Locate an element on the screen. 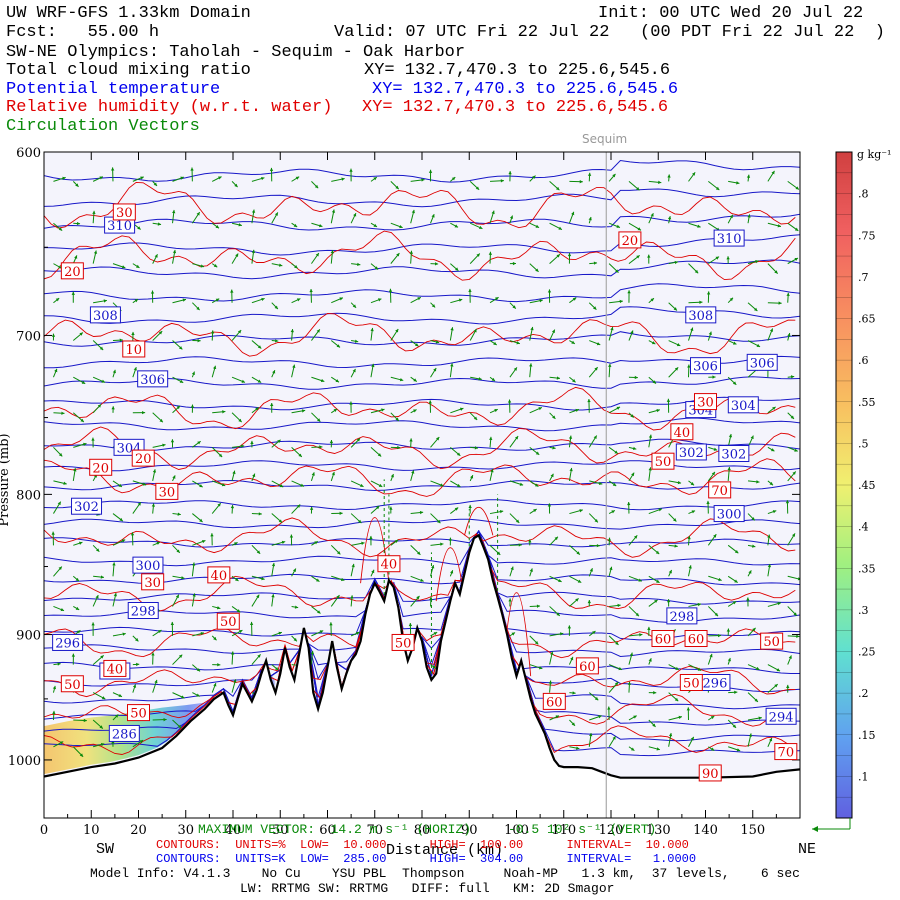  colorbar-tick-label: .7 is located at coordinates (863, 277).